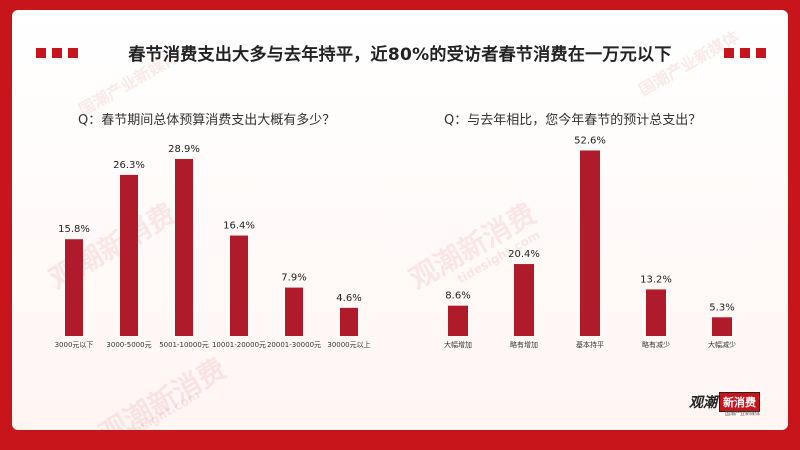 This screenshot has height=450, width=800. Describe the element at coordinates (129, 165) in the screenshot. I see `data-label: 26.3%` at that location.